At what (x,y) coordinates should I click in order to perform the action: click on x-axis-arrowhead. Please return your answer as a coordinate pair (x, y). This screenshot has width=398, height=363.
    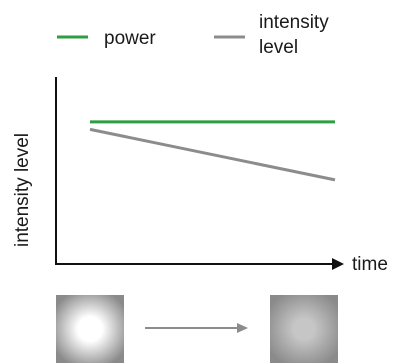
    Looking at the image, I should click on (338, 264).